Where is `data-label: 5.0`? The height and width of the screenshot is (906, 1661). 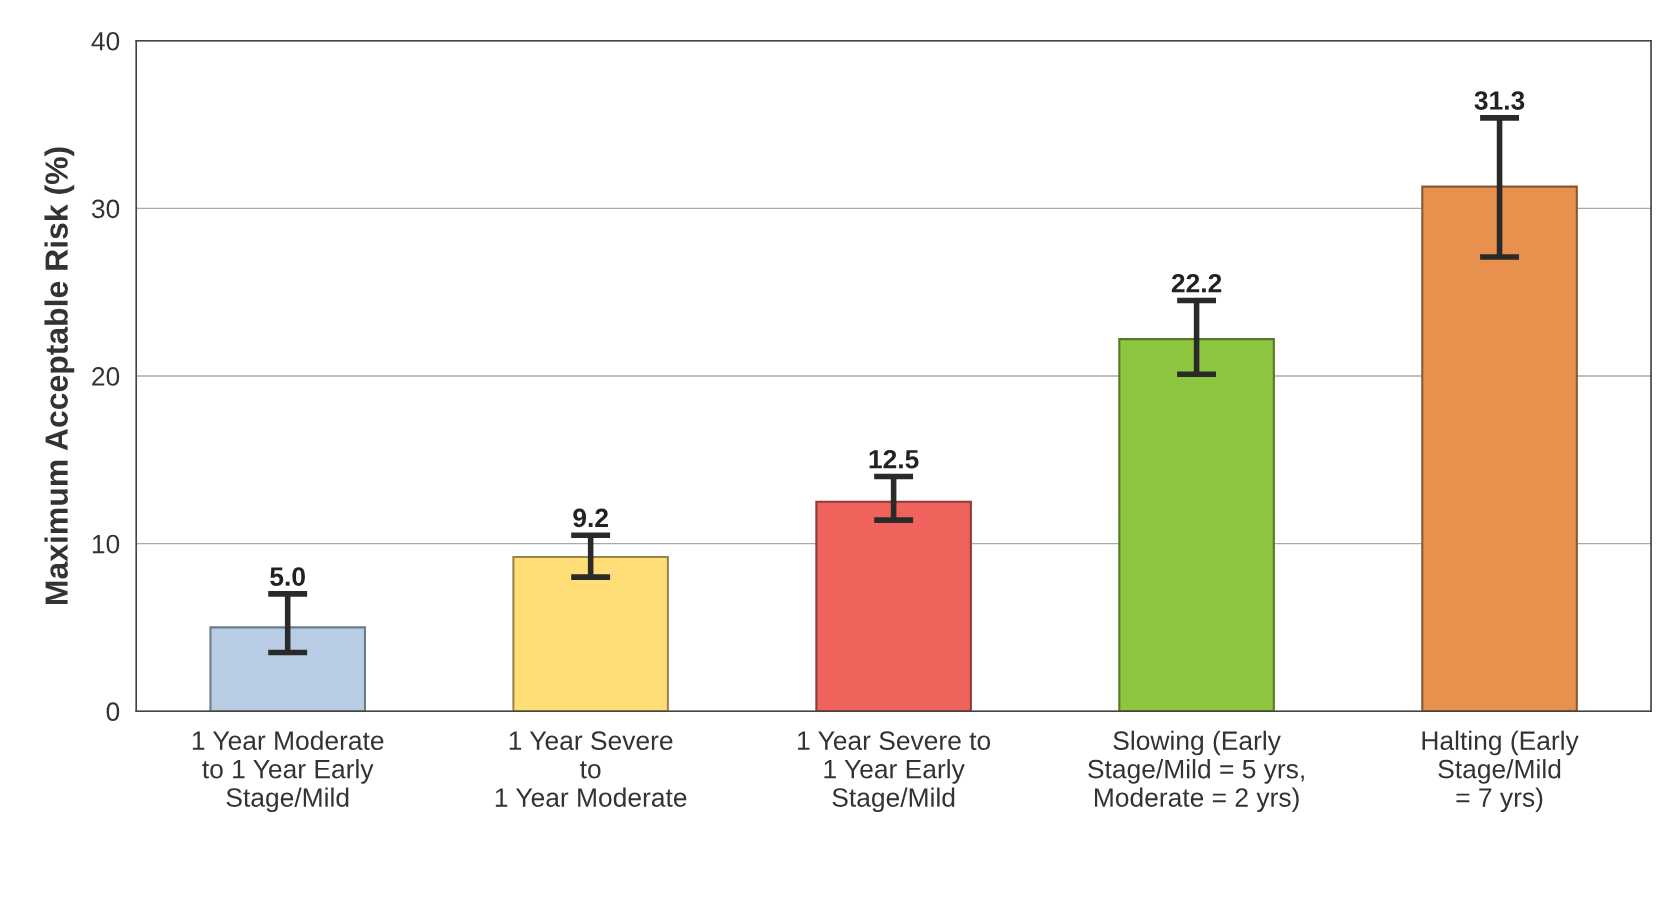
data-label: 5.0 is located at coordinates (287, 576).